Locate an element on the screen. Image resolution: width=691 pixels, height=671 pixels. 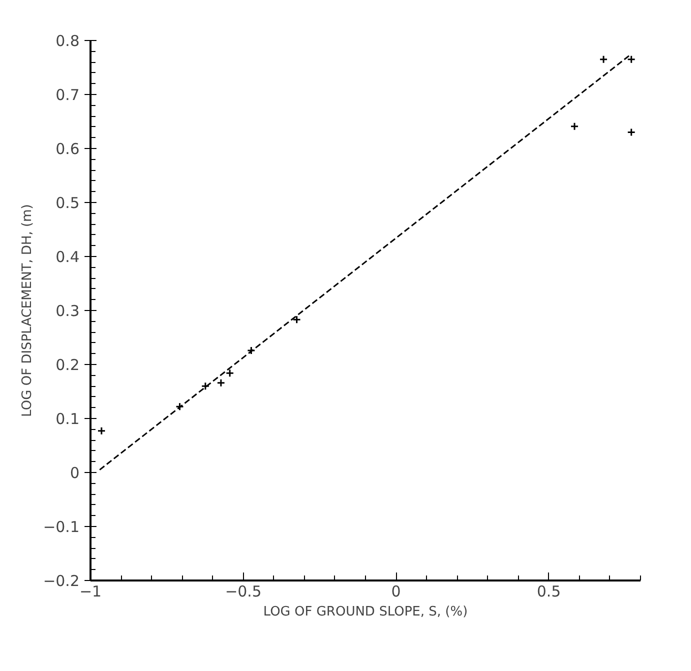
y-tick-label: 0.8 is located at coordinates (68, 41).